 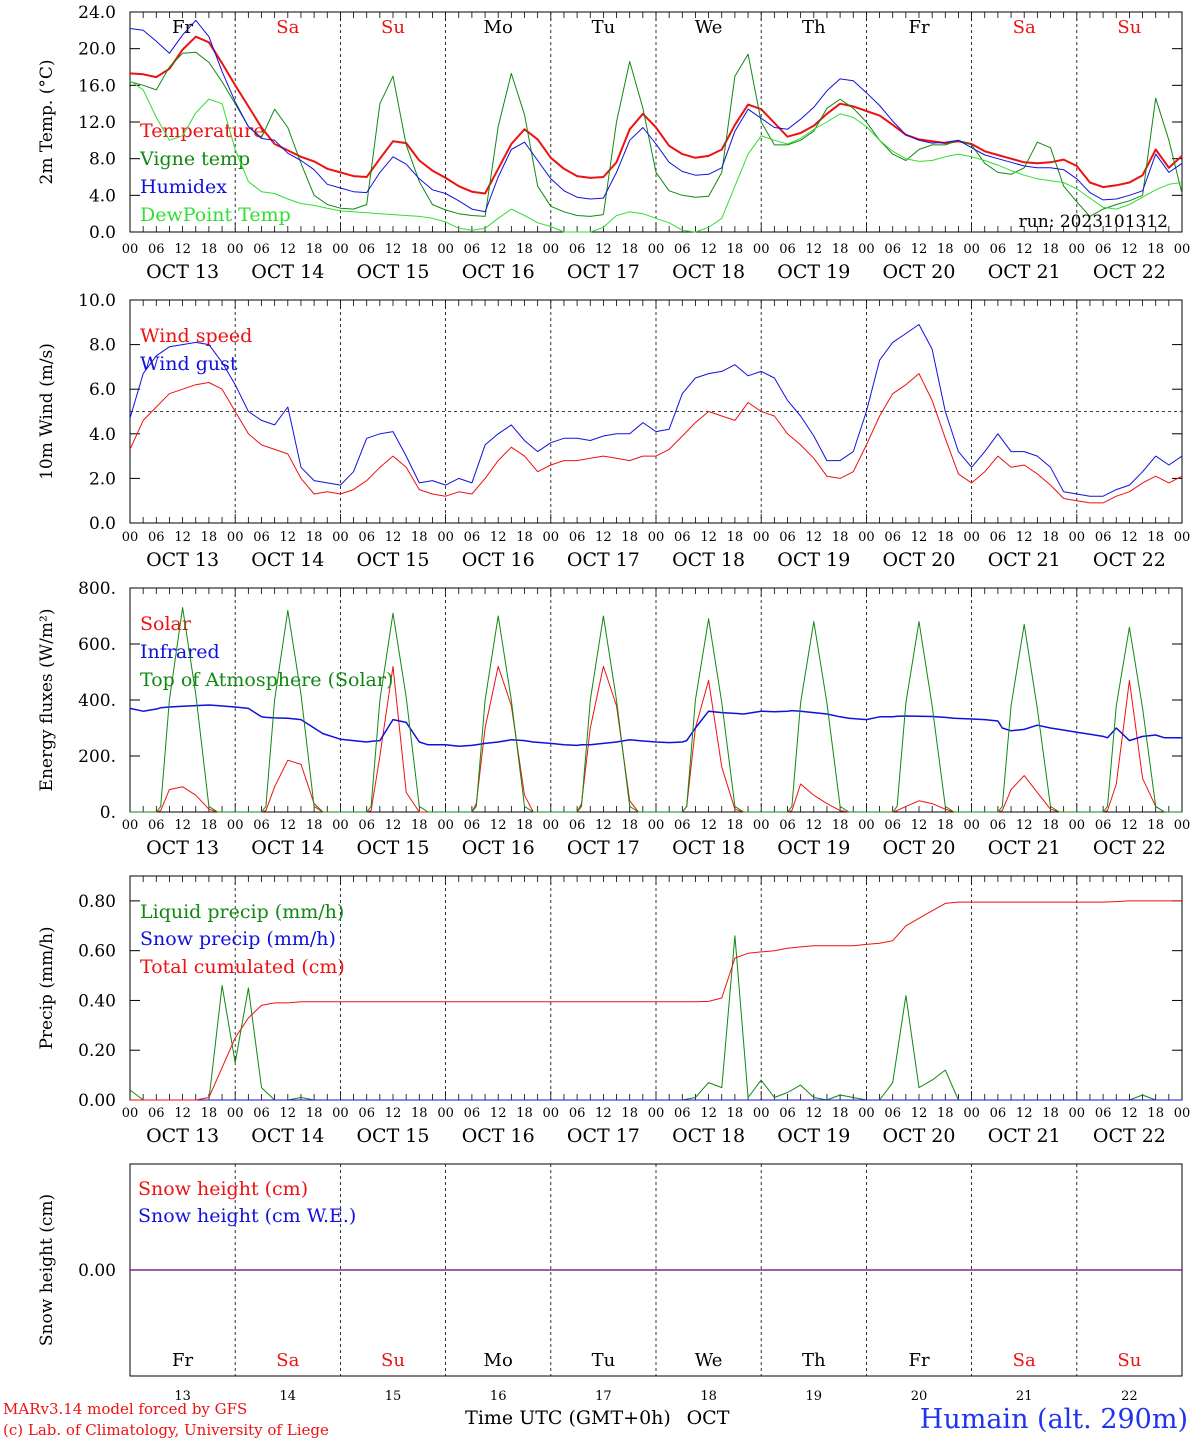 What do you see at coordinates (183, 187) in the screenshot?
I see `legend-entry: Humidex` at bounding box center [183, 187].